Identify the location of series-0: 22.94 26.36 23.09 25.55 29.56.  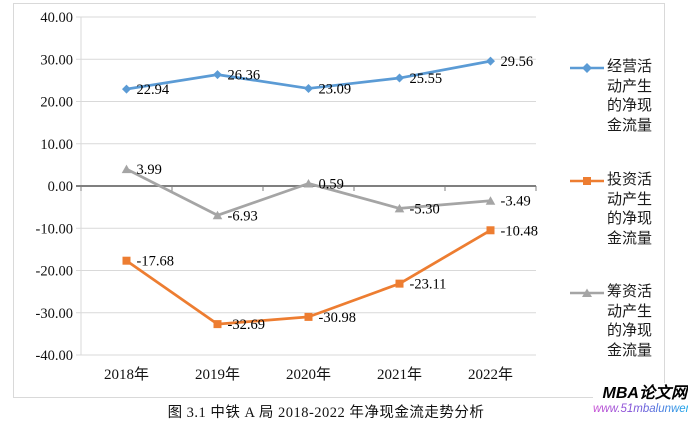
(327, 76).